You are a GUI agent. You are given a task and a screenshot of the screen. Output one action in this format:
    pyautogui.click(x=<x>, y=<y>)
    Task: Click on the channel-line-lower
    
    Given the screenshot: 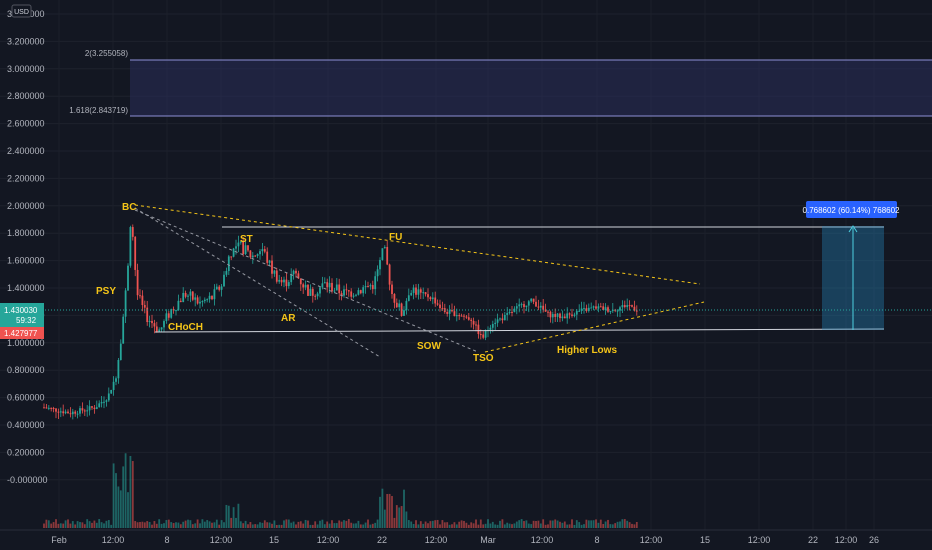 What is the action you would take?
    pyautogui.click(x=306, y=281)
    